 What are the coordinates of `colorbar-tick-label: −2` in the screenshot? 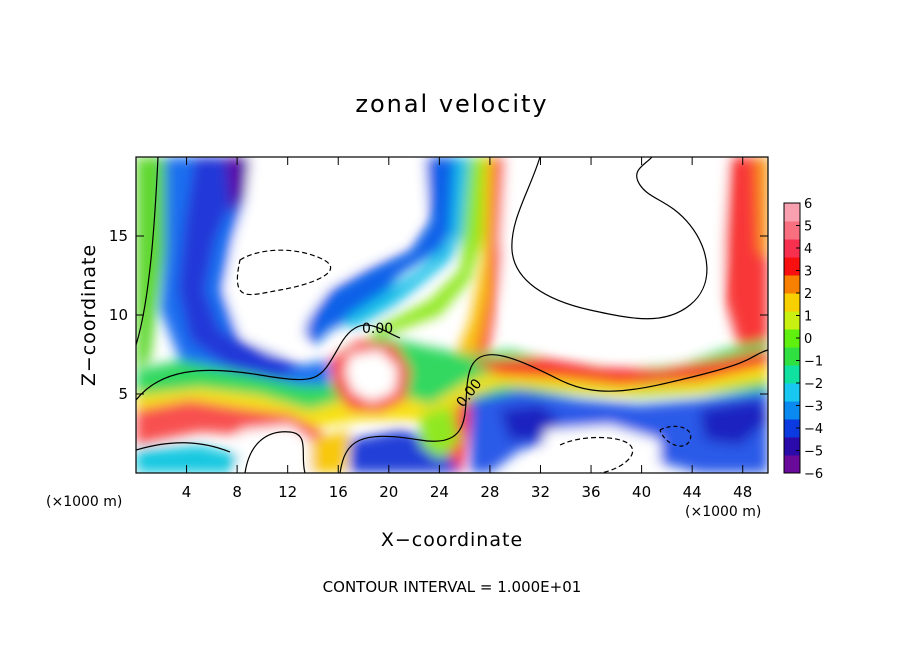 It's located at (813, 384).